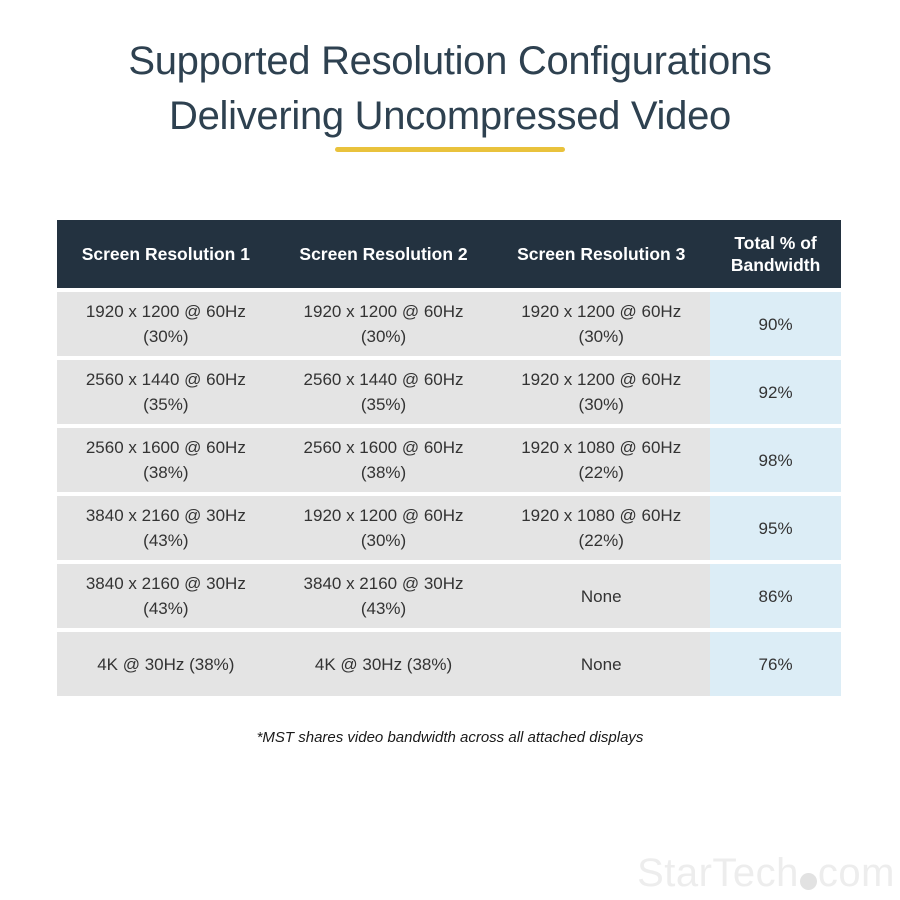 The height and width of the screenshot is (900, 900). I want to click on page-title-line-1: Supported Resolution Configurations, so click(450, 61).